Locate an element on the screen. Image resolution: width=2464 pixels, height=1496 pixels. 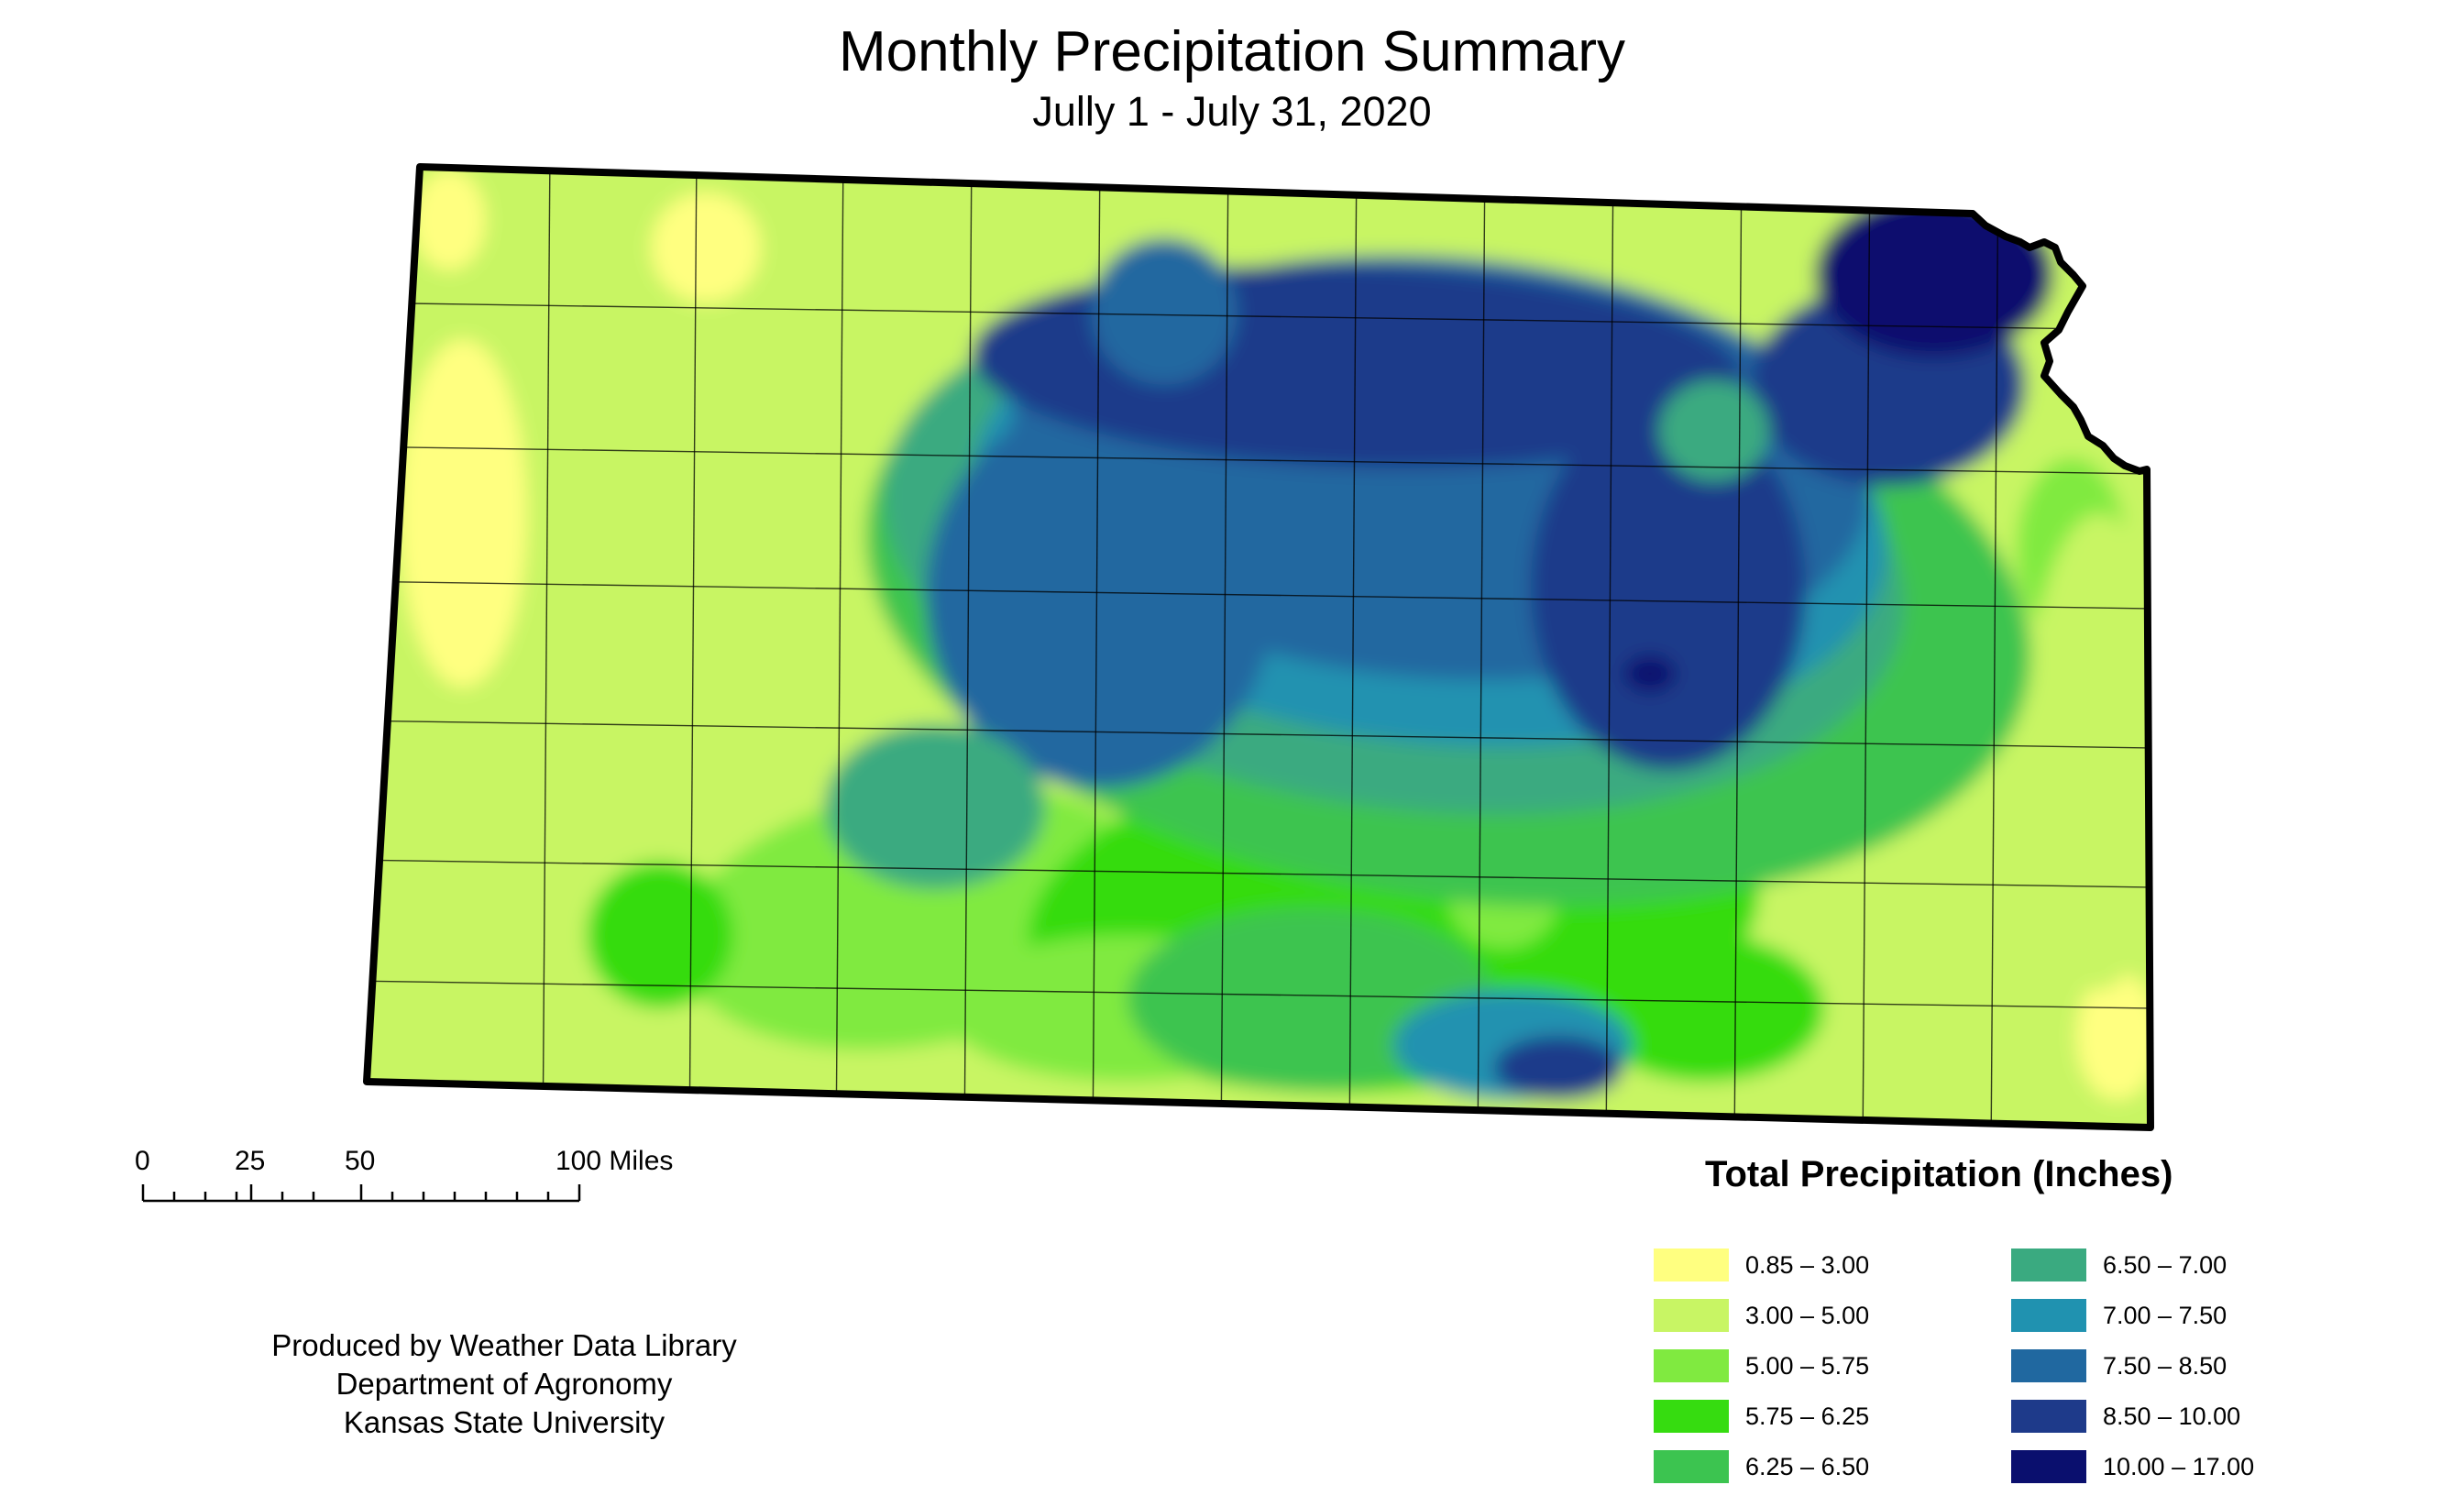
legend-item: 6.25 – 6.50 is located at coordinates (1761, 1466).